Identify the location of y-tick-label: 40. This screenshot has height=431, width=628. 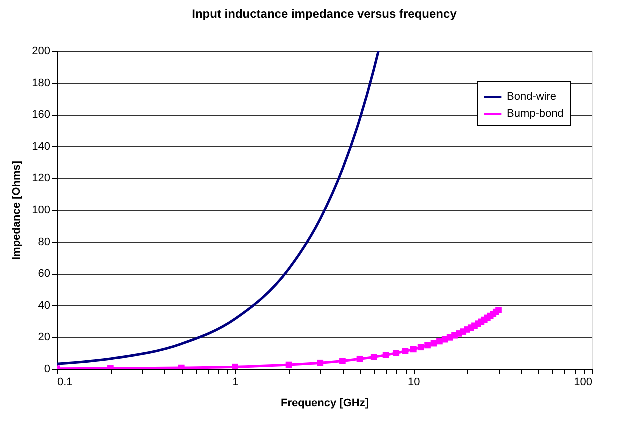
(44, 306).